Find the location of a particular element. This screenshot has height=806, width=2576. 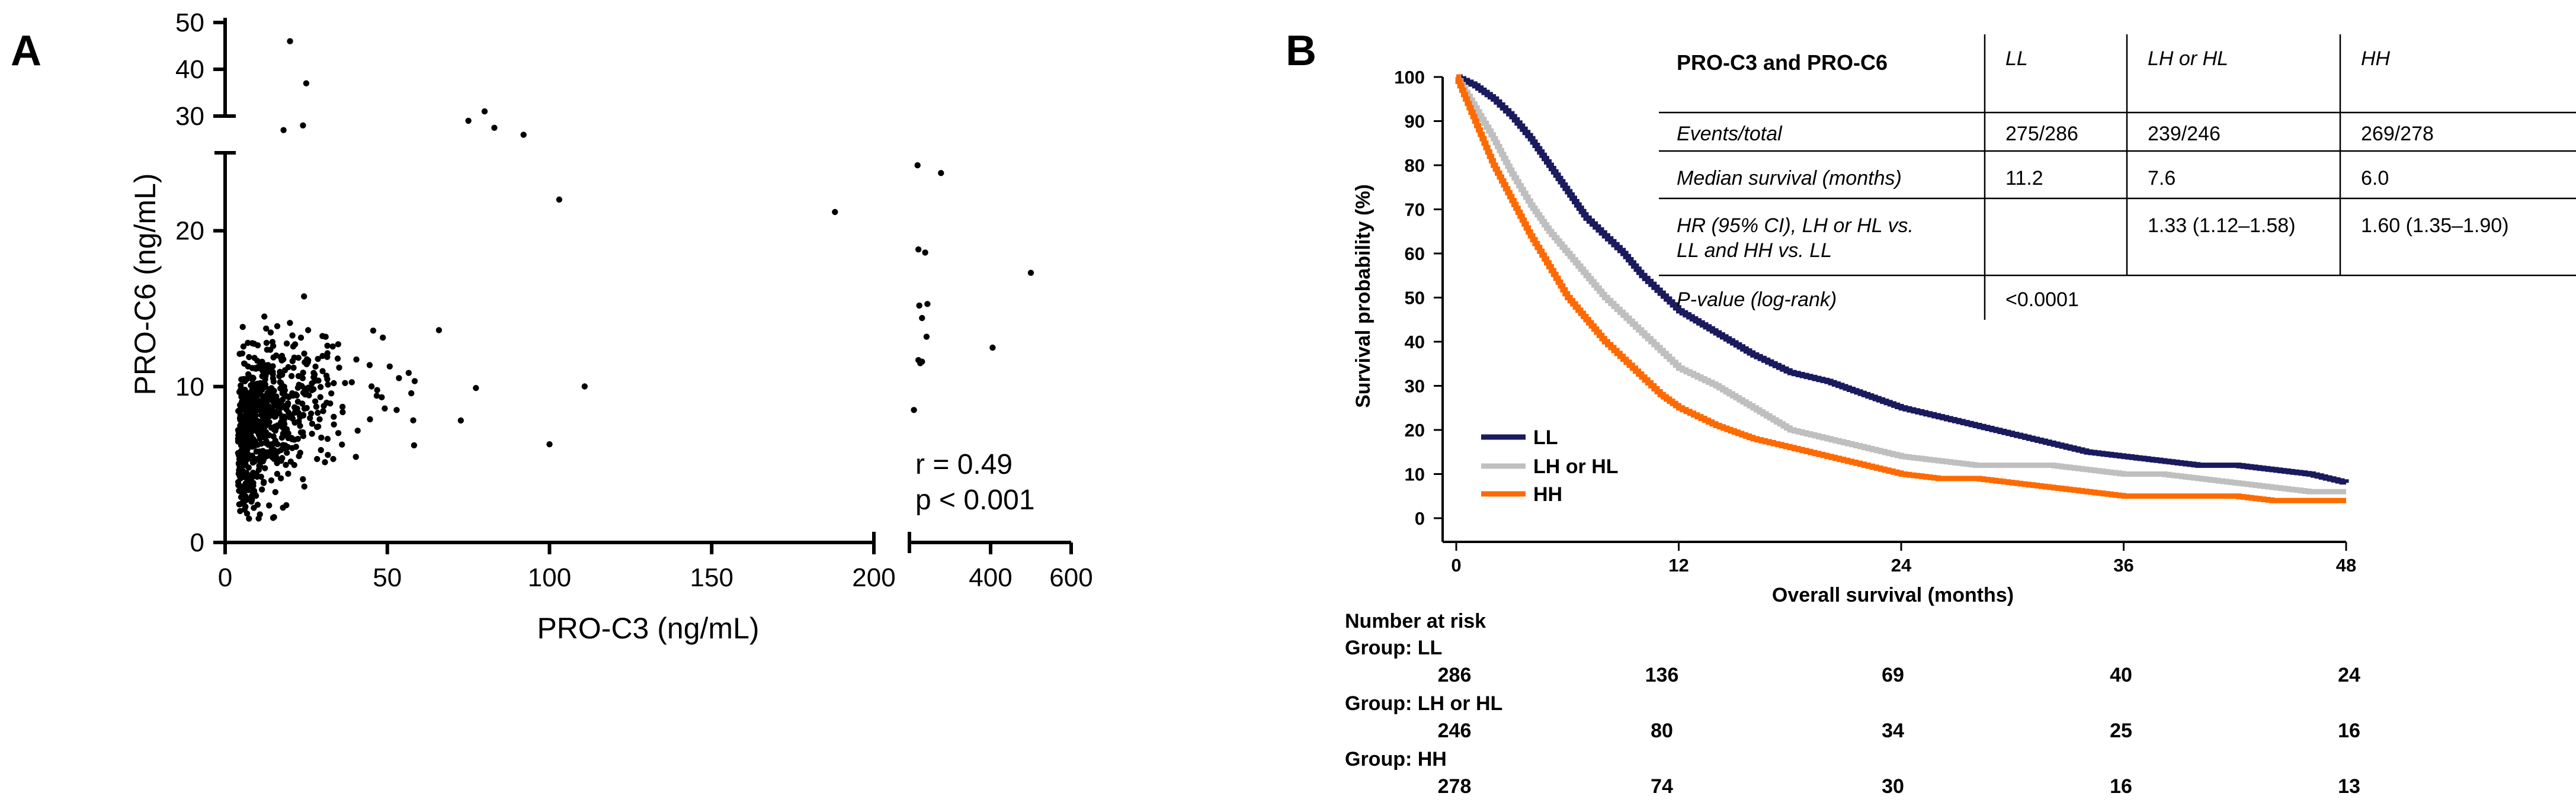

table-cell-median-hh: 6.0 is located at coordinates (2375, 178).